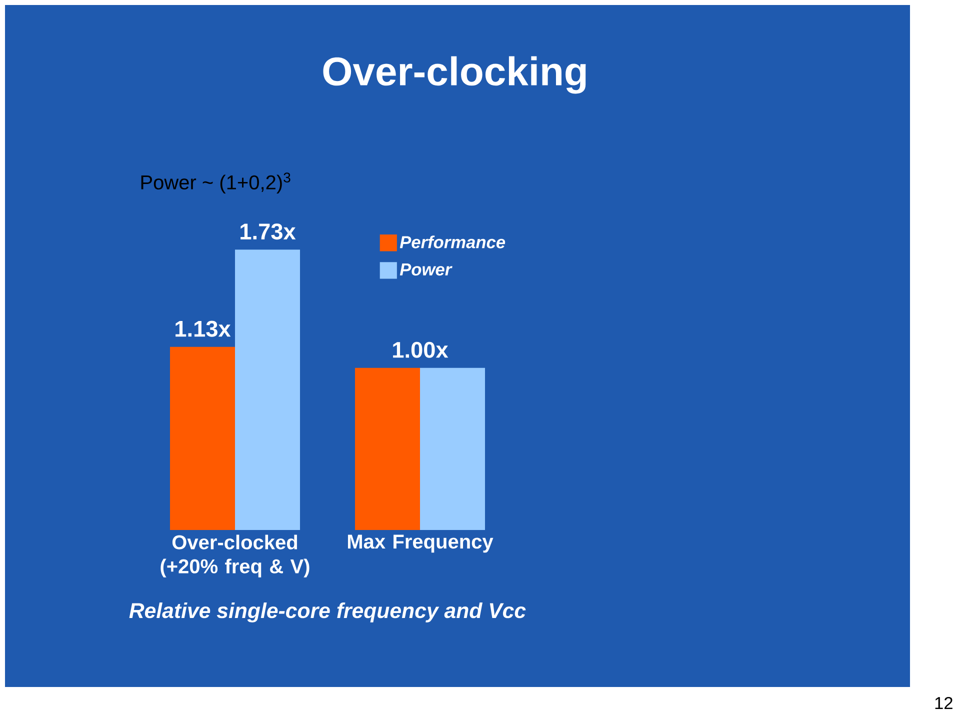 The height and width of the screenshot is (713, 960). I want to click on legend-label: Power, so click(426, 269).